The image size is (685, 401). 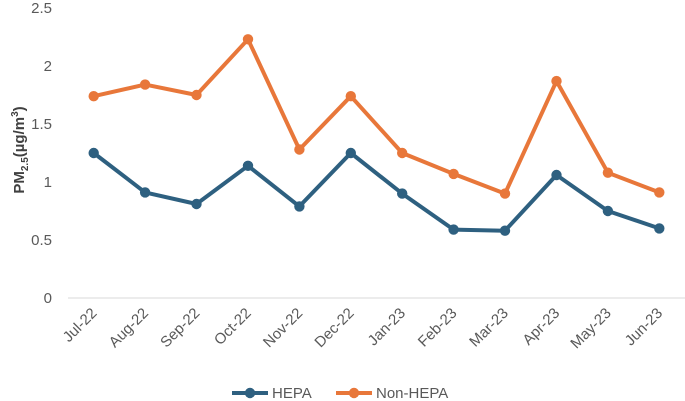 I want to click on y-axis-label: PM2.5(µg/m3), so click(x=20, y=149).